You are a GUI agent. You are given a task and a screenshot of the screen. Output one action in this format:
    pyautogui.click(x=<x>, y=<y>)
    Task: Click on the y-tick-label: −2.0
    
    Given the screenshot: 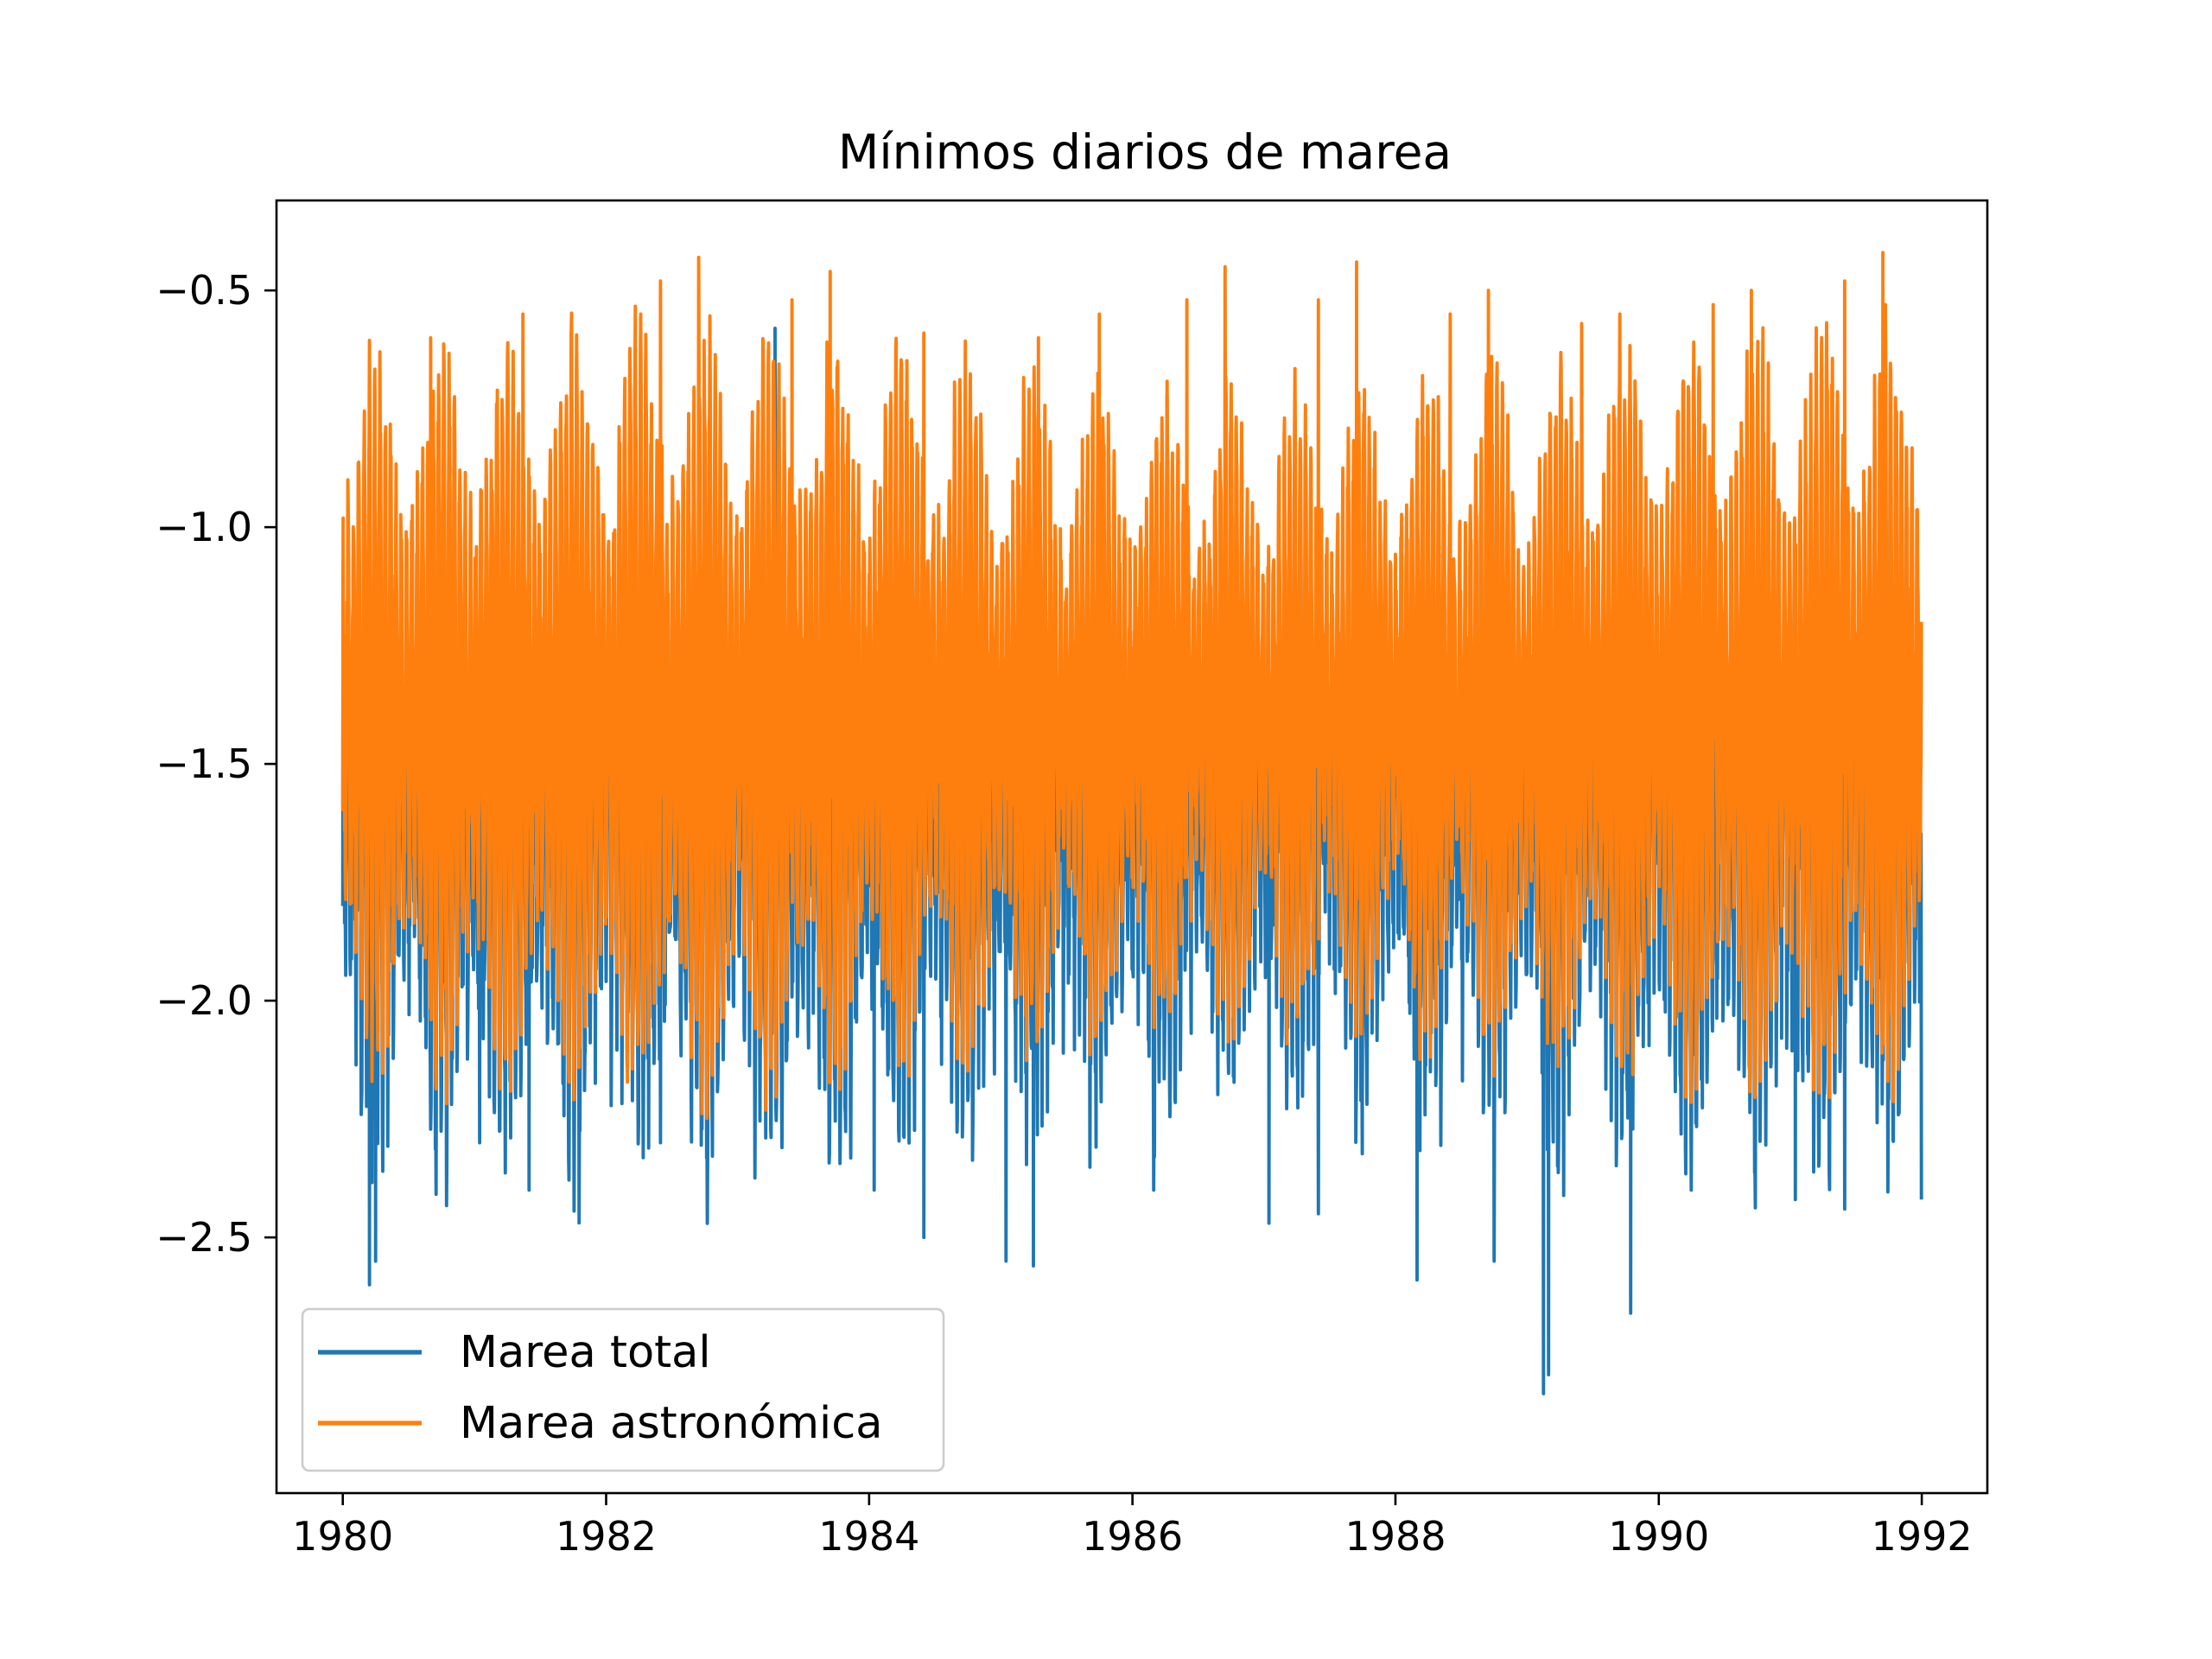 What is the action you would take?
    pyautogui.click(x=204, y=1000)
    